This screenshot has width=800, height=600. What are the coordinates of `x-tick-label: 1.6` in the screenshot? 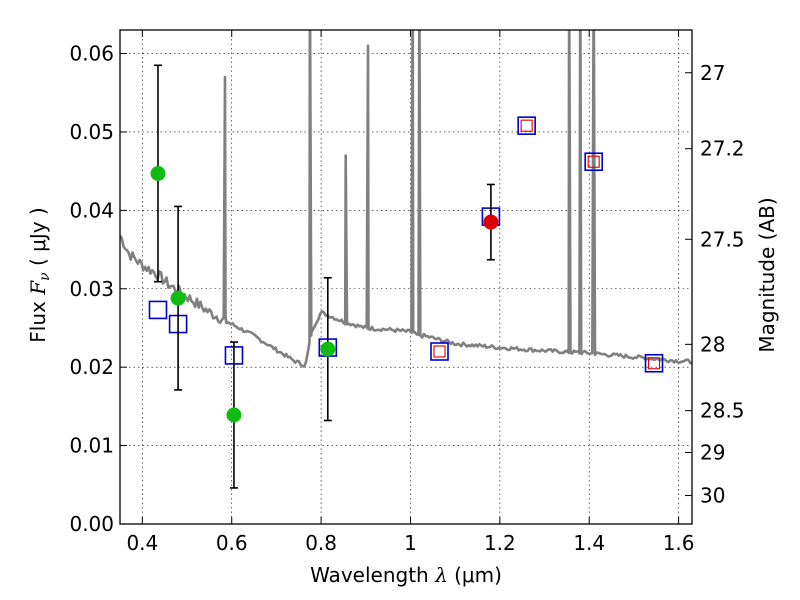 It's located at (679, 543).